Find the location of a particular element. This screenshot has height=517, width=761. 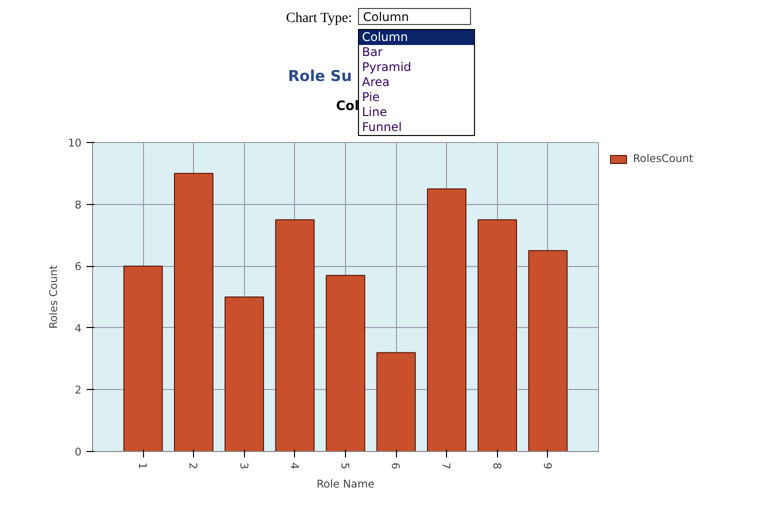

y-axis-title: Roles Count is located at coordinates (53, 297).